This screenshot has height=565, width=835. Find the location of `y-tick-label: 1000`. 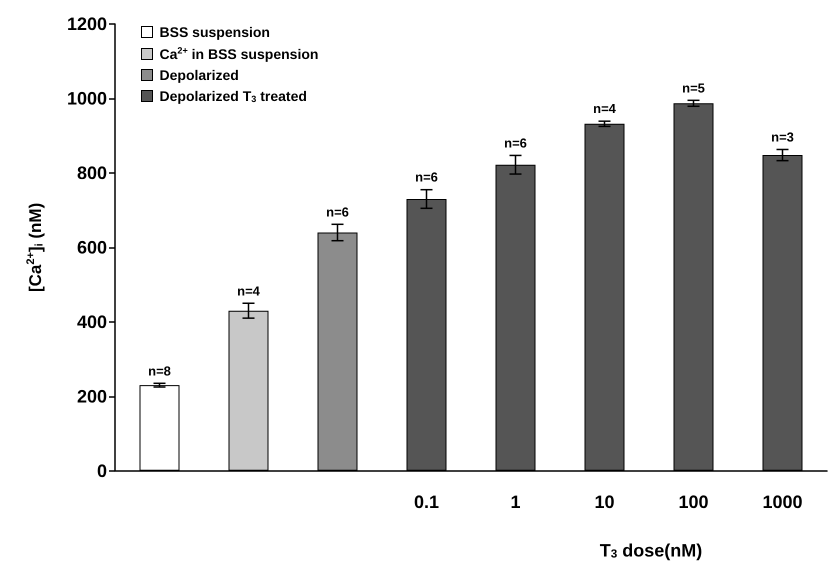

y-tick-label: 1000 is located at coordinates (86, 98).